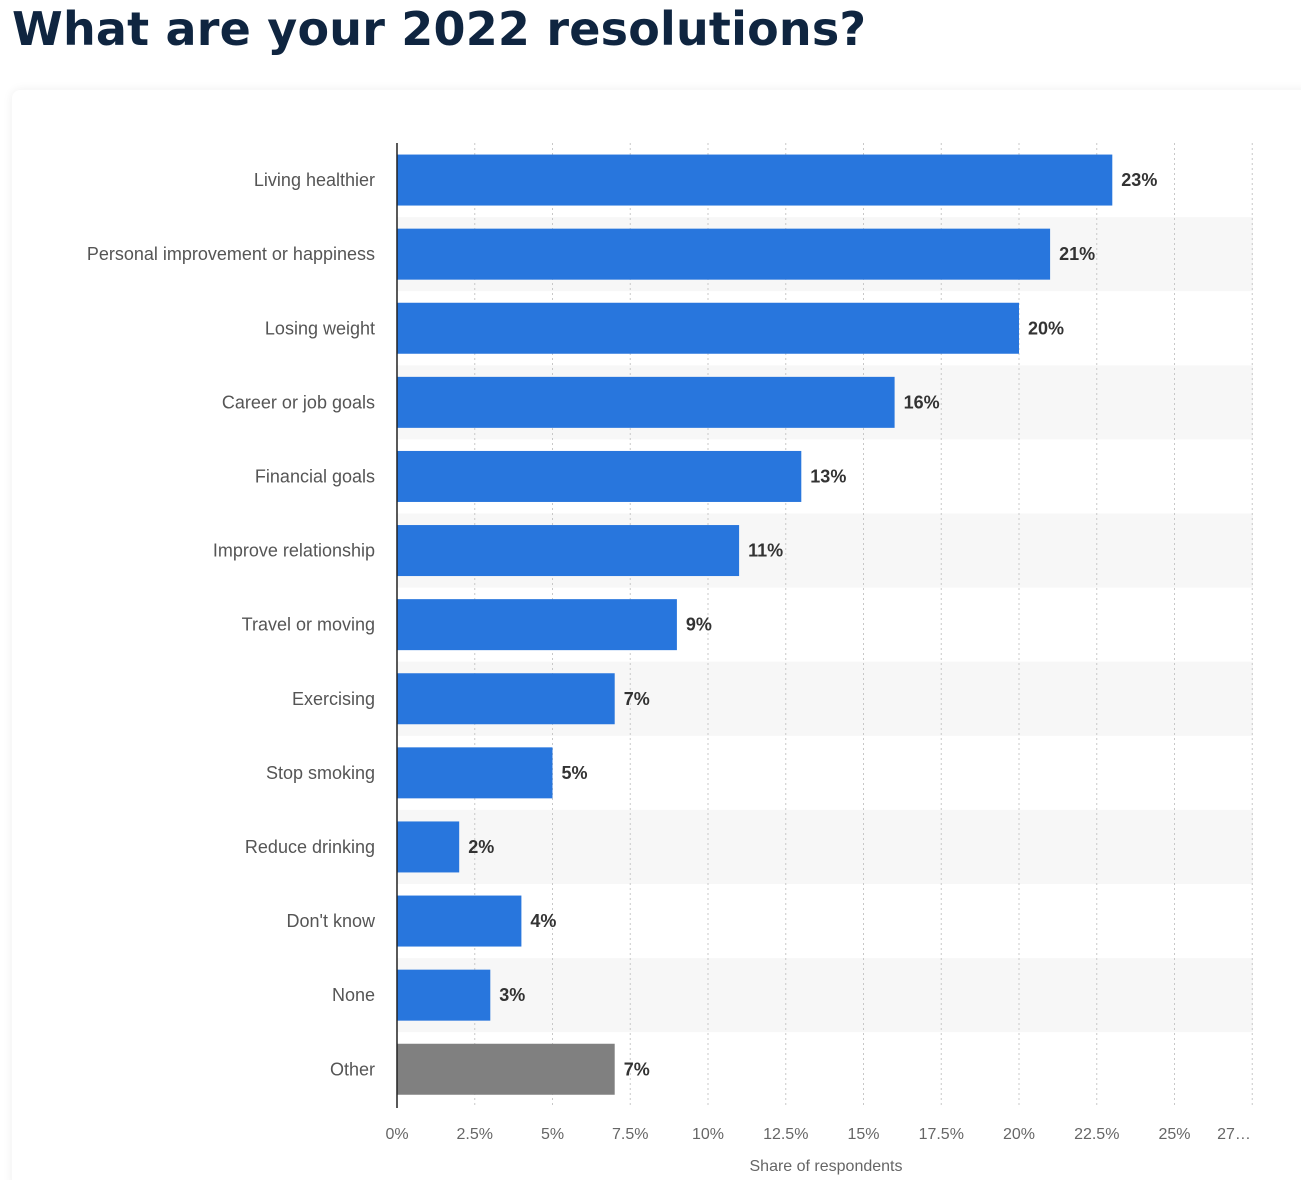  I want to click on category-label: Don't know, so click(331, 921).